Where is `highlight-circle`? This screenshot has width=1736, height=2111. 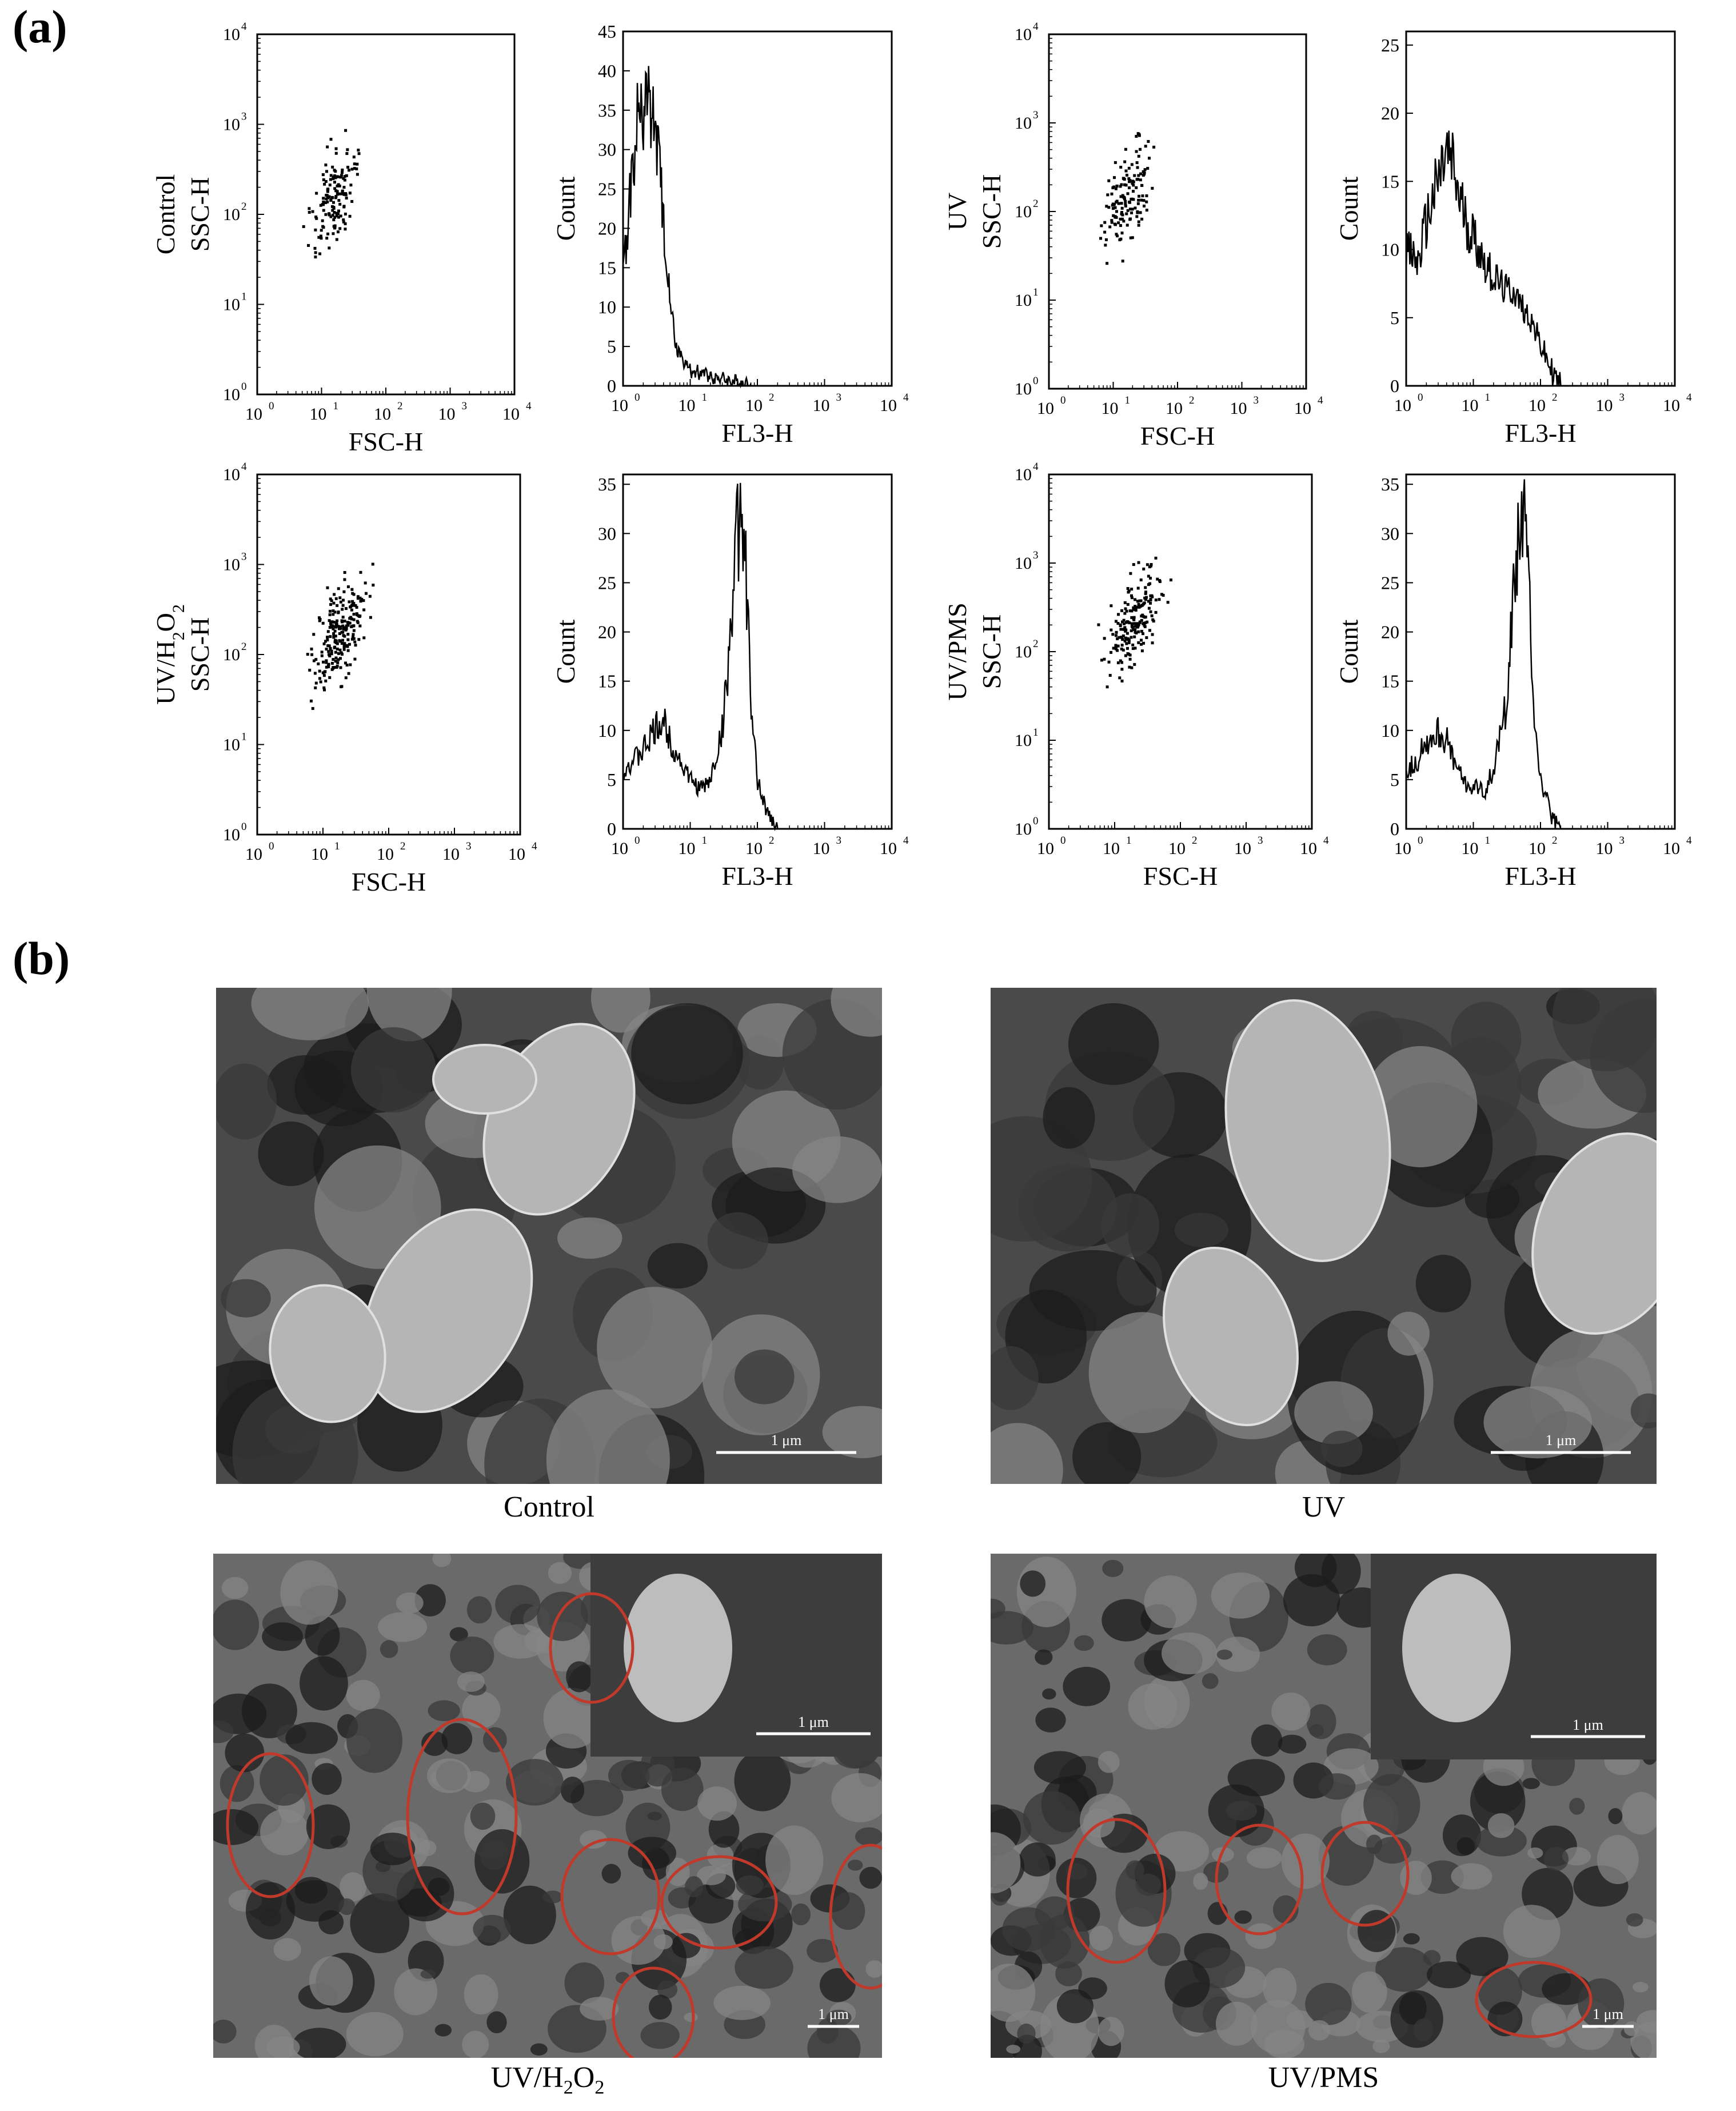 highlight-circle is located at coordinates (610, 1897).